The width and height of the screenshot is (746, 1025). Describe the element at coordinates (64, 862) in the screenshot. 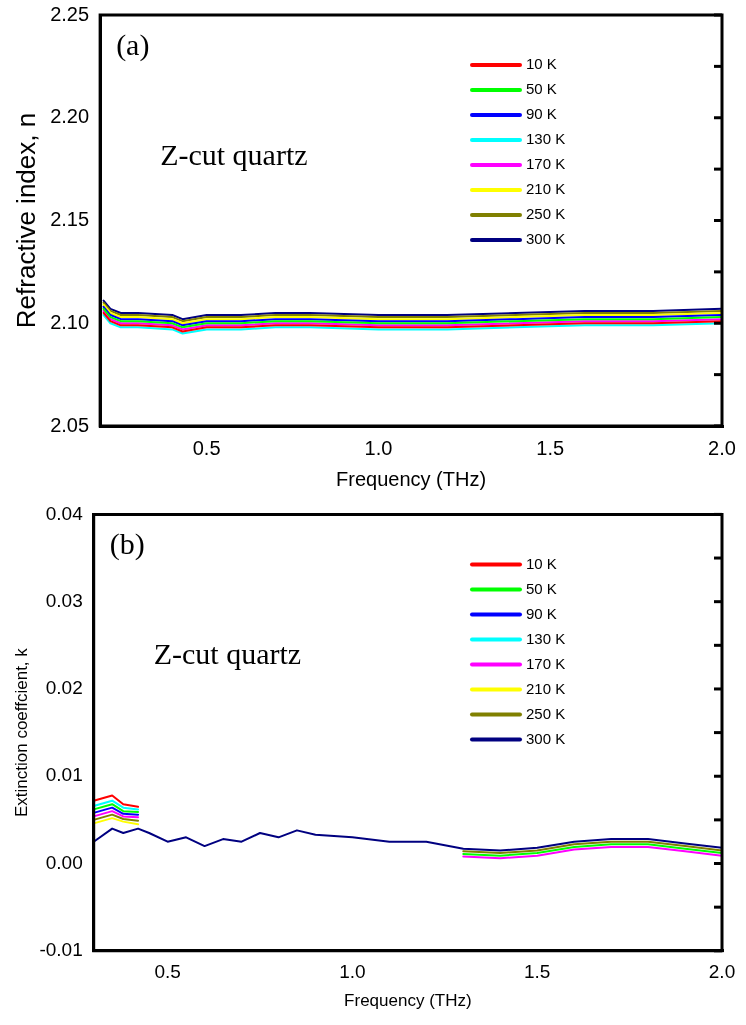

I see `y-tick-label: 0.00` at that location.